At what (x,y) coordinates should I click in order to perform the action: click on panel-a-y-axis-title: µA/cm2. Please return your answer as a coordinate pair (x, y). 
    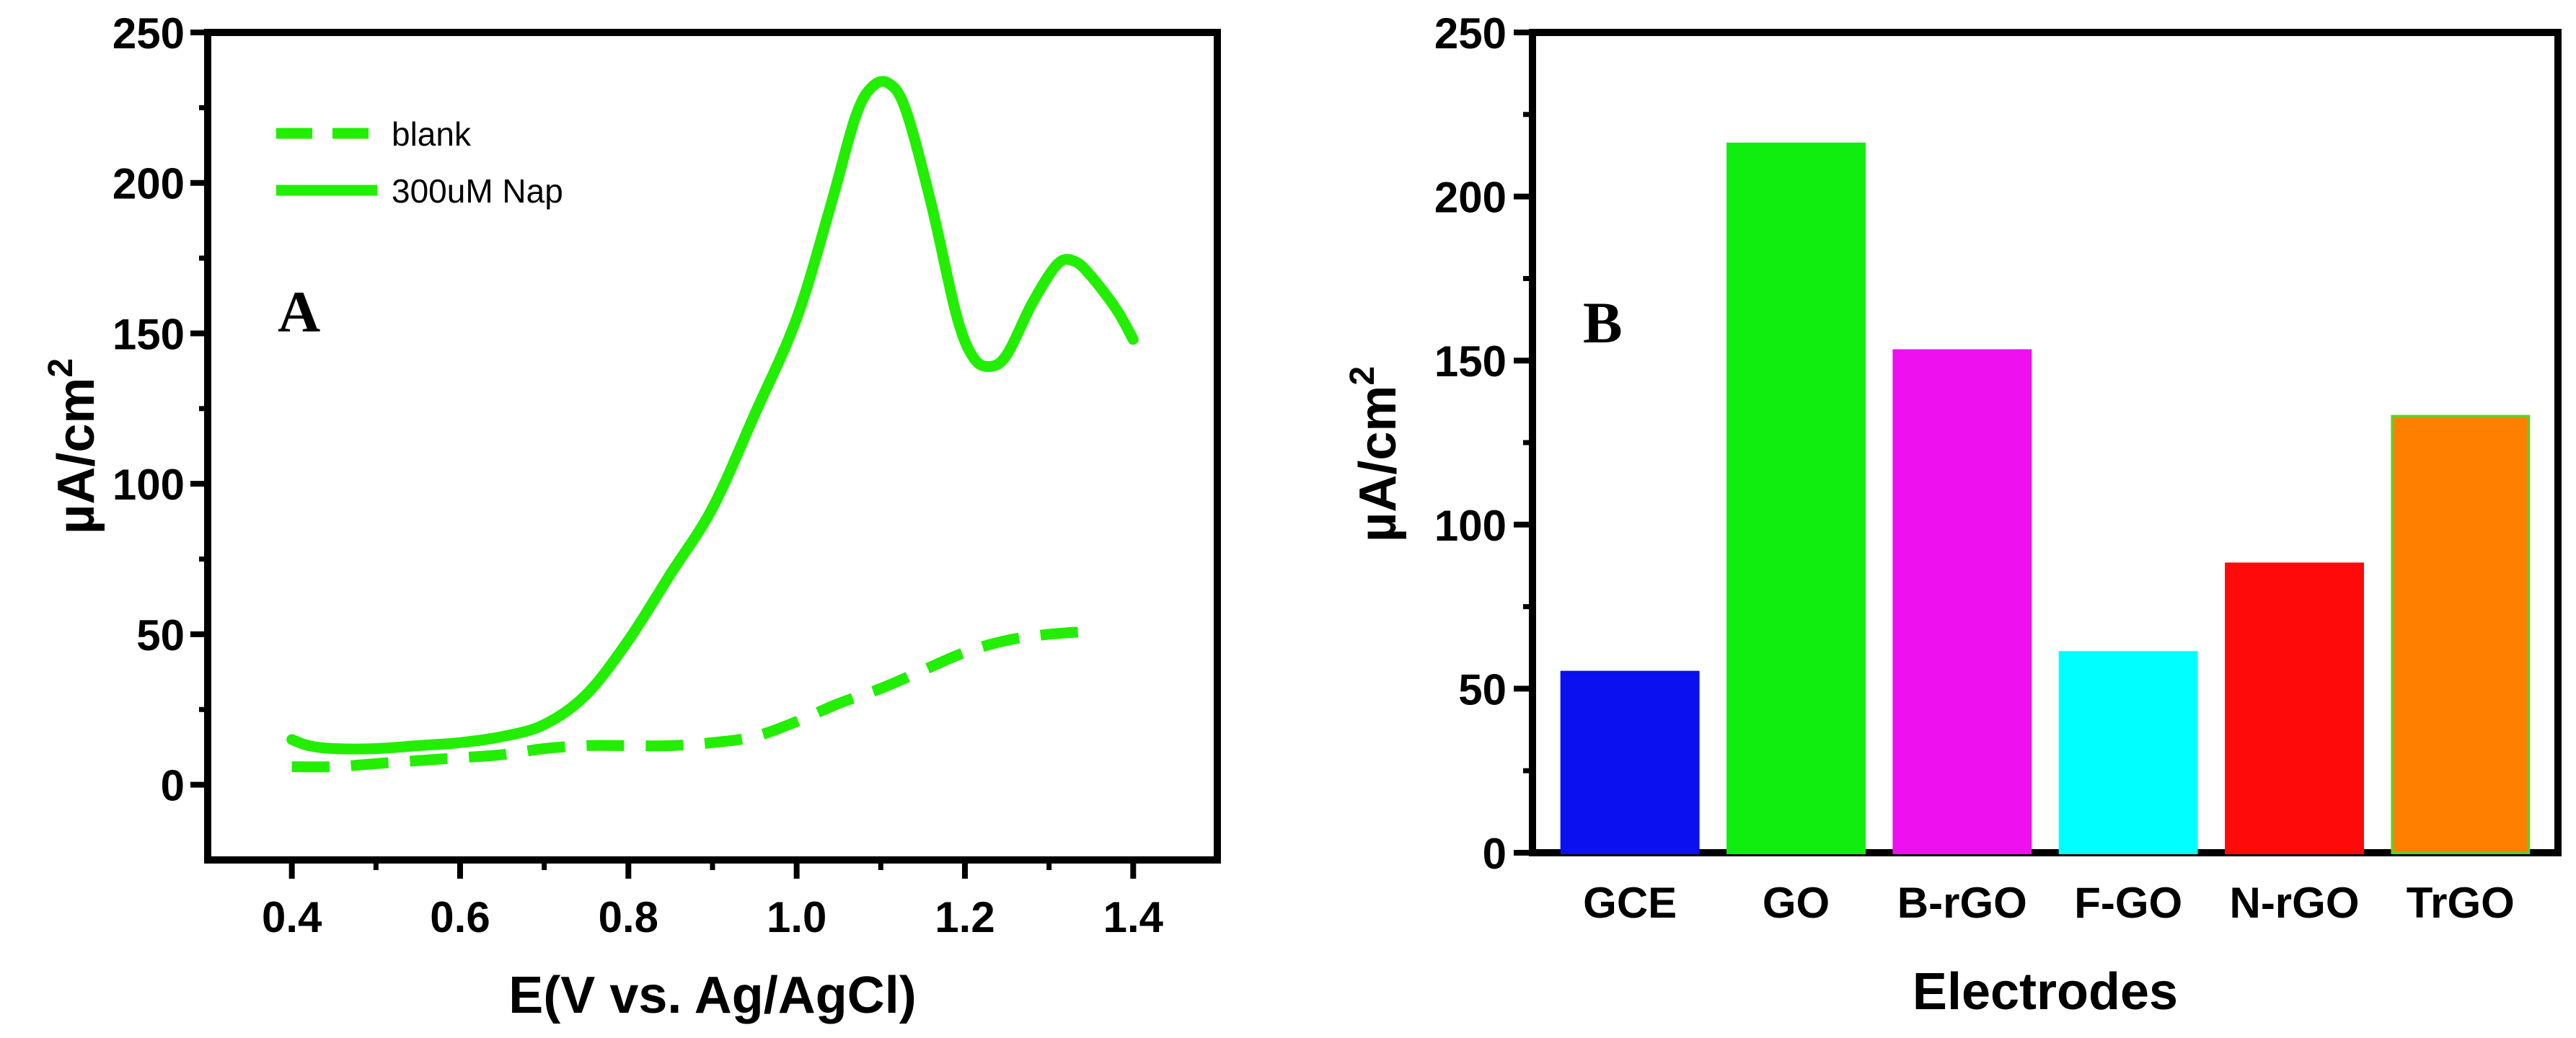
    Looking at the image, I should click on (73, 446).